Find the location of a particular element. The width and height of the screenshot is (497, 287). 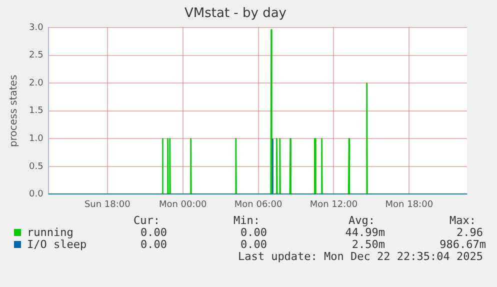

y-tick-label: 2.0 is located at coordinates (36, 83).